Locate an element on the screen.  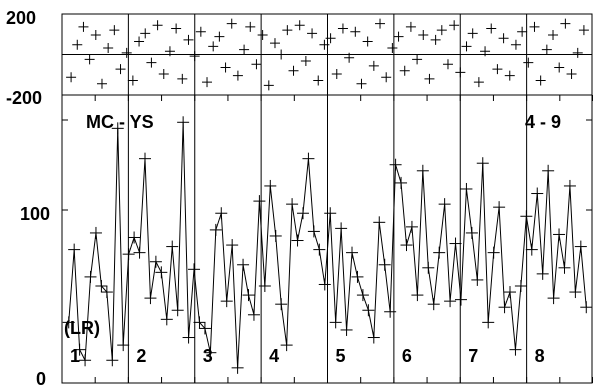
top-ytick-200: 200 is located at coordinates (21, 18).